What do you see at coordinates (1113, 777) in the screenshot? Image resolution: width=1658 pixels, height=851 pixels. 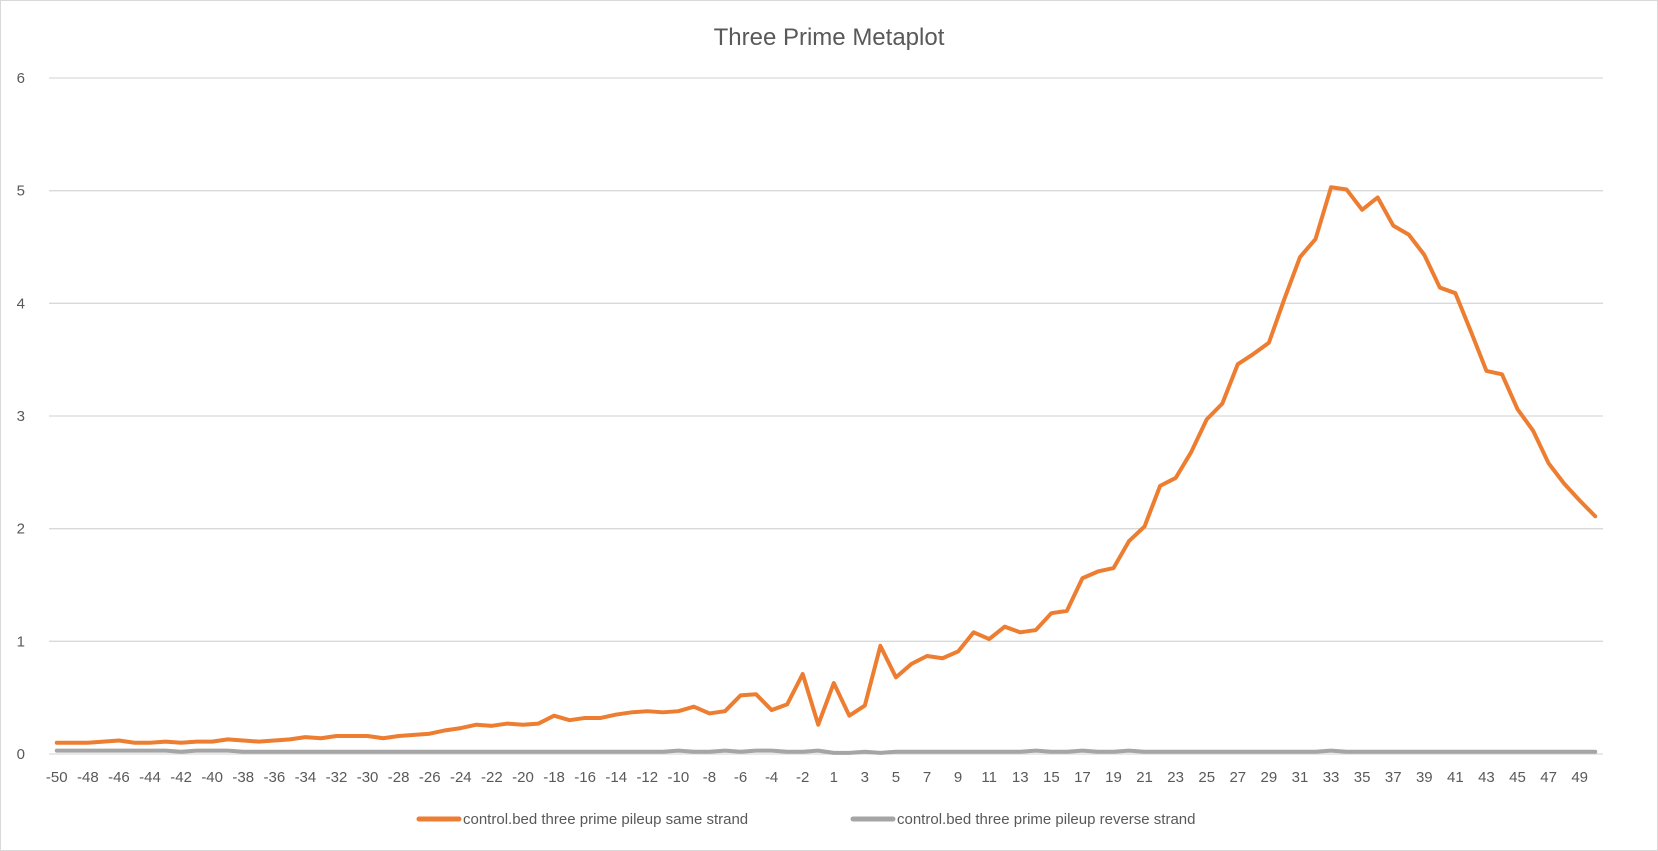 I see `x-tick-label: 19` at bounding box center [1113, 777].